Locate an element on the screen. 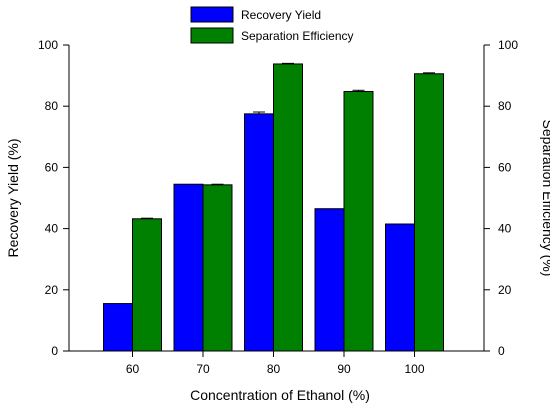 The width and height of the screenshot is (550, 412). right-y-tick-label: 20 is located at coordinates (505, 290).